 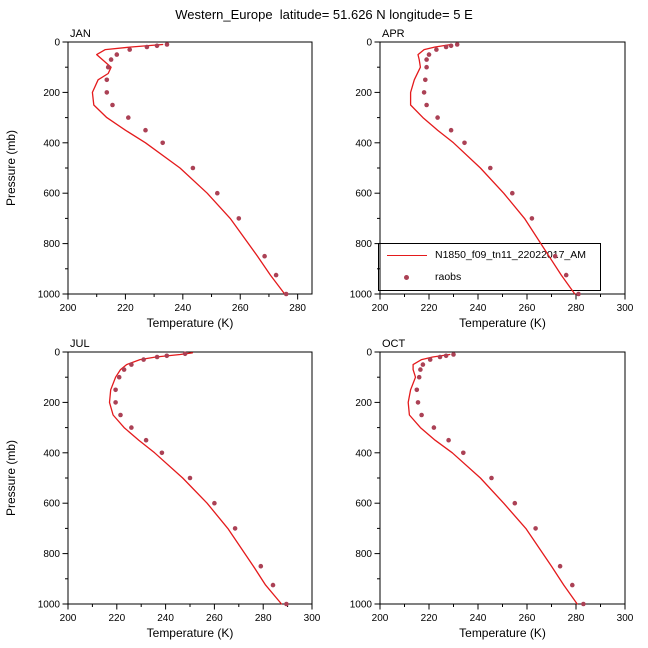 I want to click on panel-month-label: JUL, so click(x=80, y=344).